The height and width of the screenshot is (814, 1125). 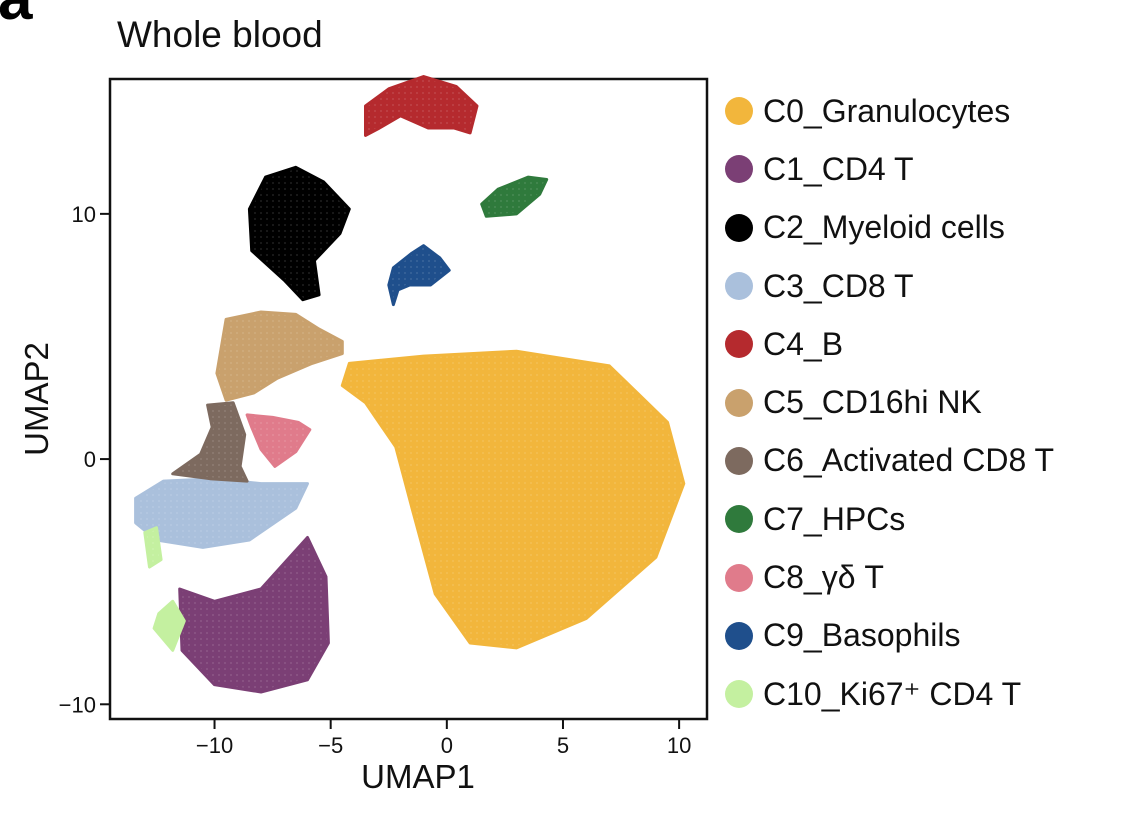 What do you see at coordinates (421, 106) in the screenshot?
I see `cluster-c4-b` at bounding box center [421, 106].